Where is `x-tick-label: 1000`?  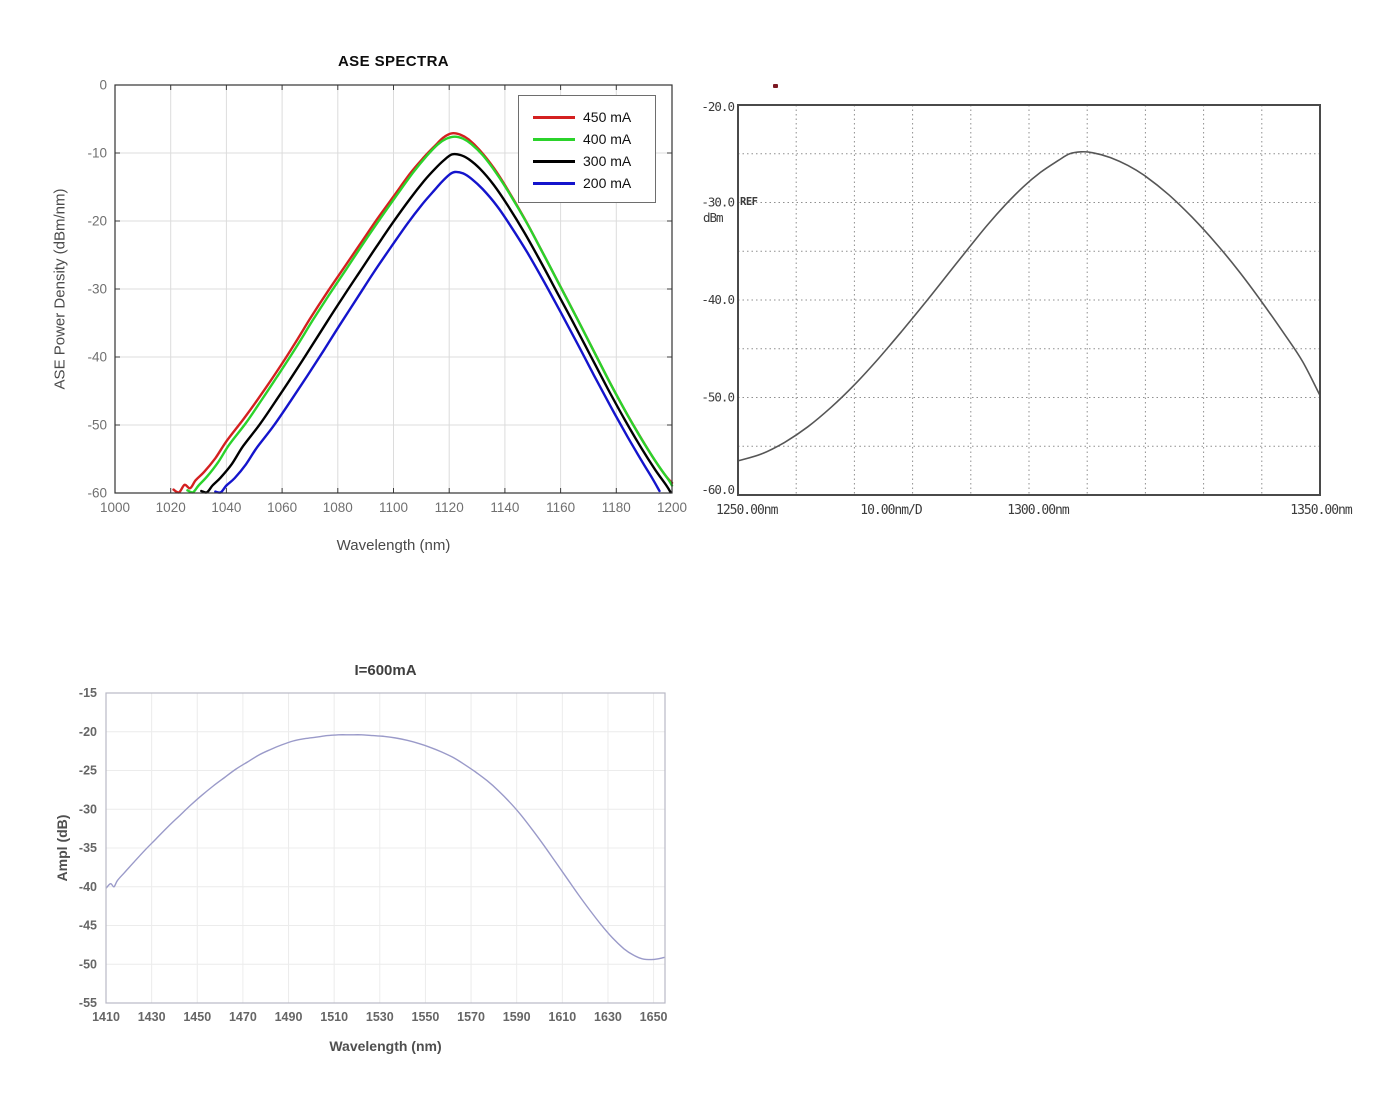 x-tick-label: 1000 is located at coordinates (115, 507).